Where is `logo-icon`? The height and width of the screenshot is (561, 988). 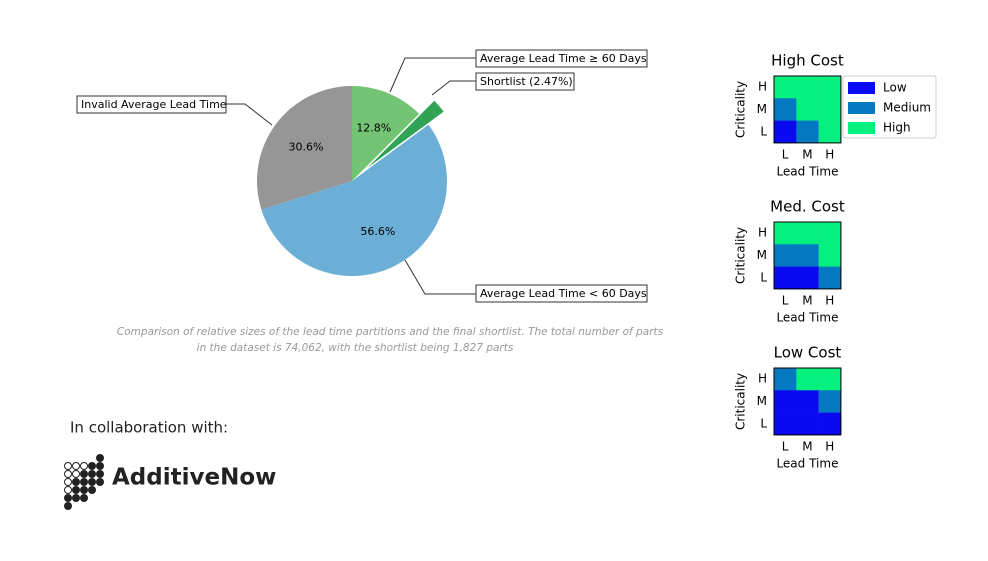 logo-icon is located at coordinates (84, 482).